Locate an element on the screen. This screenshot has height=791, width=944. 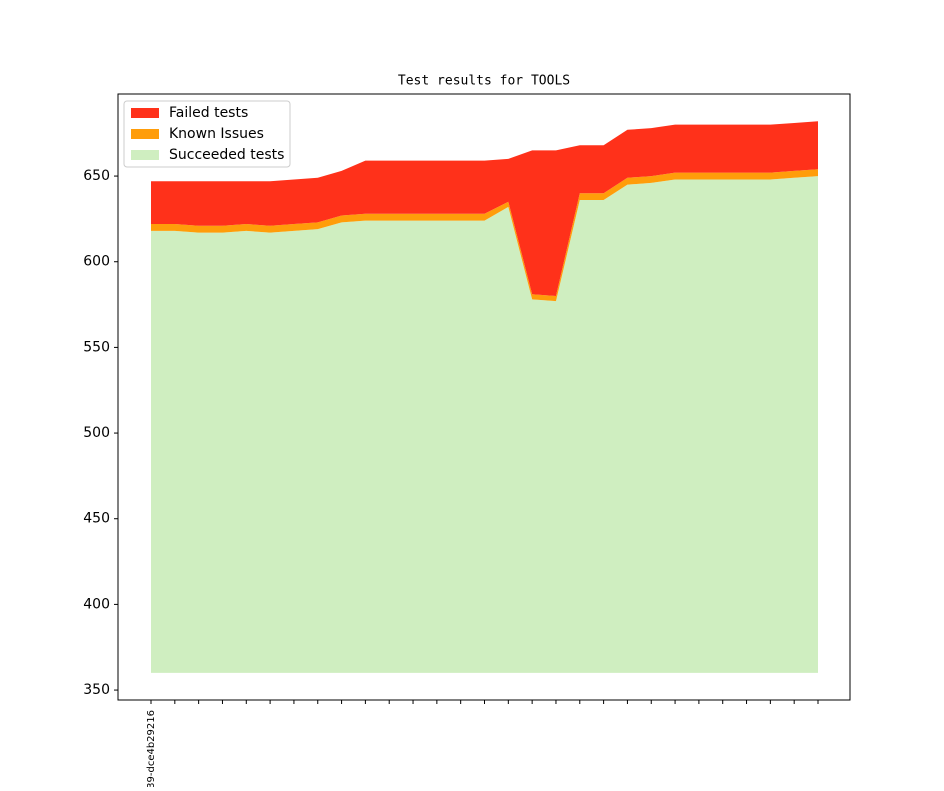
y-tick-label: 600 is located at coordinates (96, 262).